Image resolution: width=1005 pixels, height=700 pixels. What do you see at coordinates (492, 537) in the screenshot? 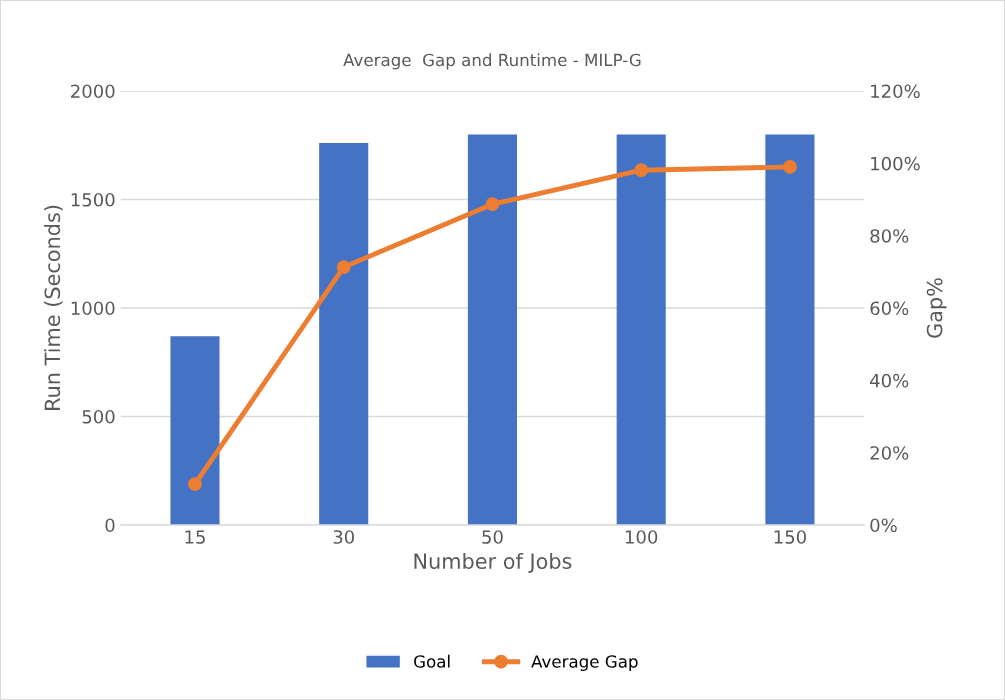
I see `x-tick-label: 50` at bounding box center [492, 537].